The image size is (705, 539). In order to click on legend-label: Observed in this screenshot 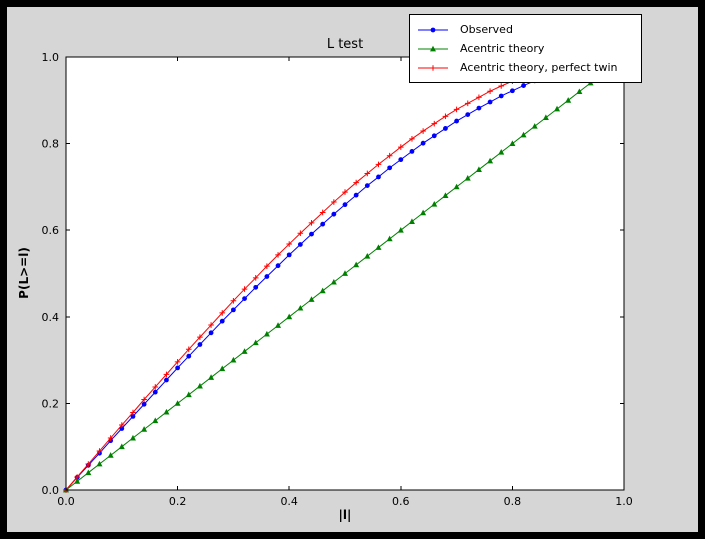, I will do `click(486, 29)`.